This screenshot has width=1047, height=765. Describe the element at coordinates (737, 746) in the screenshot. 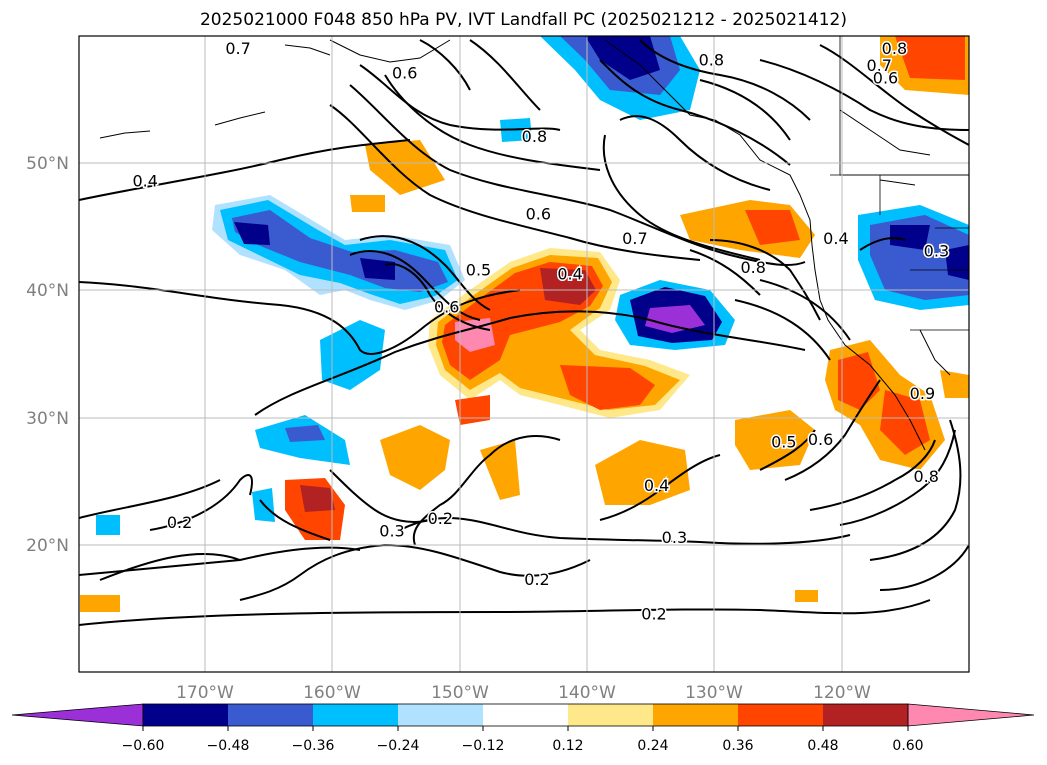

I see `colorbar-tick-label: 0.36` at that location.